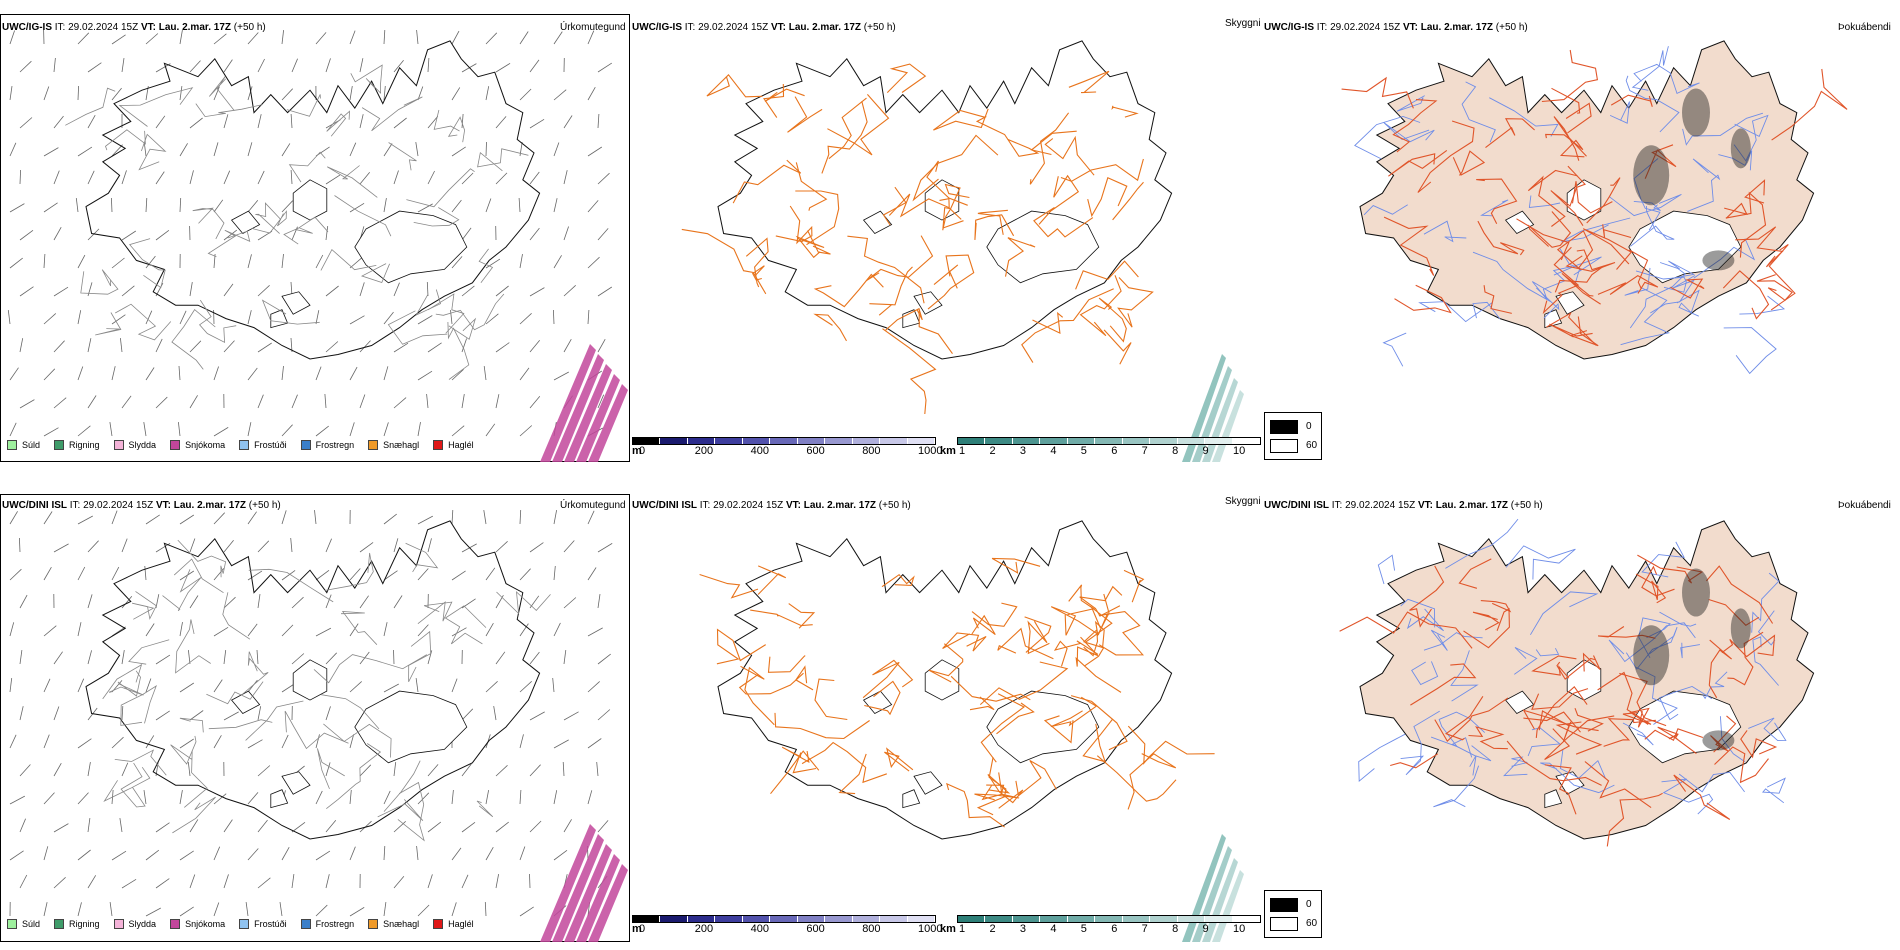 This screenshot has width=1900, height=950. What do you see at coordinates (1204, 408) in the screenshot?
I see `low-visibility-band` at bounding box center [1204, 408].